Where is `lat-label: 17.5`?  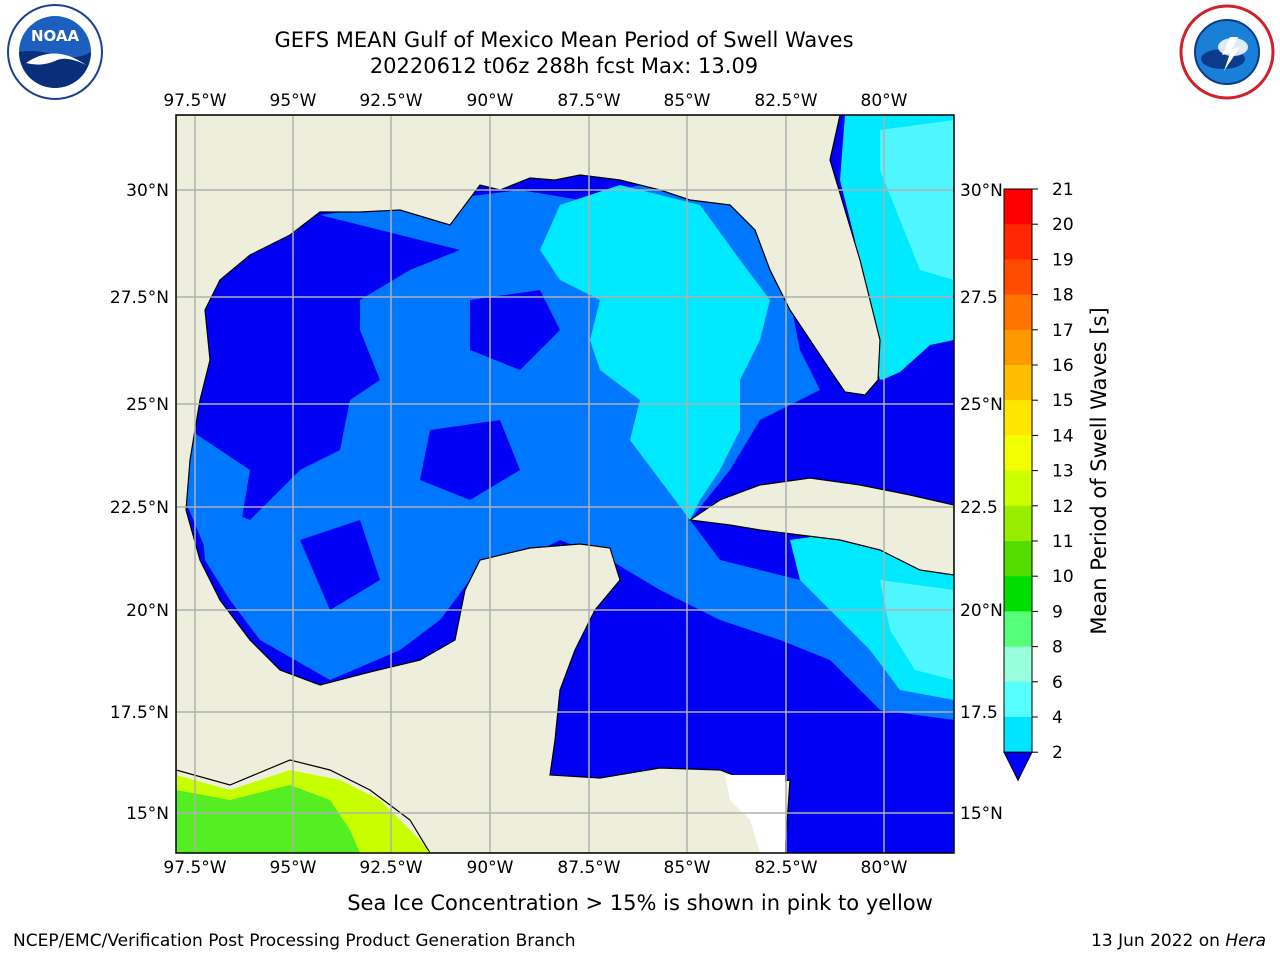 lat-label: 17.5 is located at coordinates (979, 713).